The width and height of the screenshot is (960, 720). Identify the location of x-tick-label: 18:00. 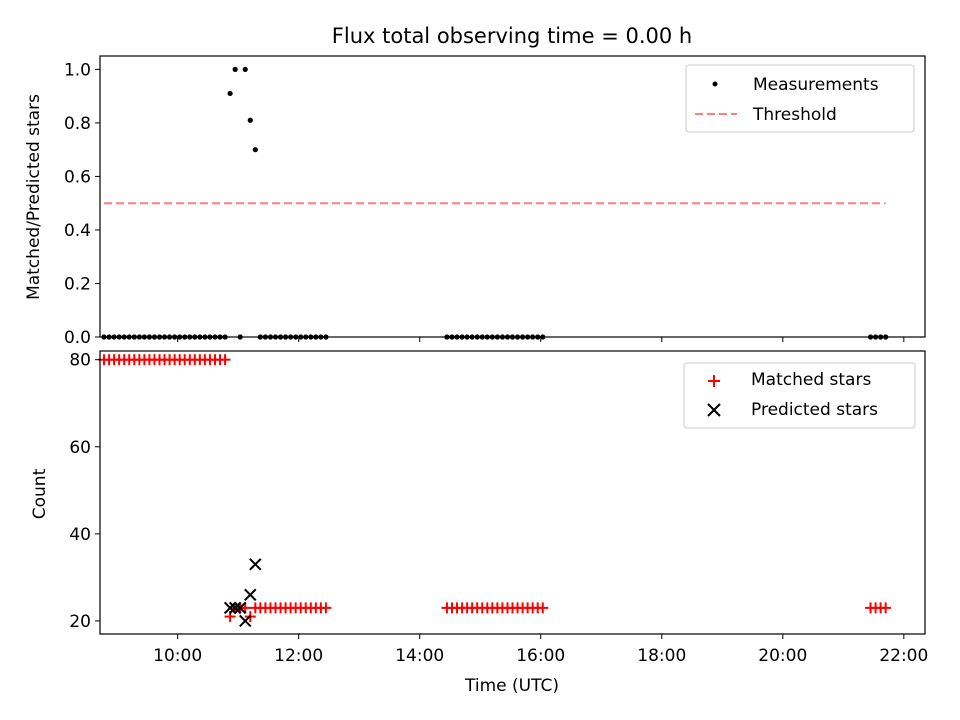
(661, 656).